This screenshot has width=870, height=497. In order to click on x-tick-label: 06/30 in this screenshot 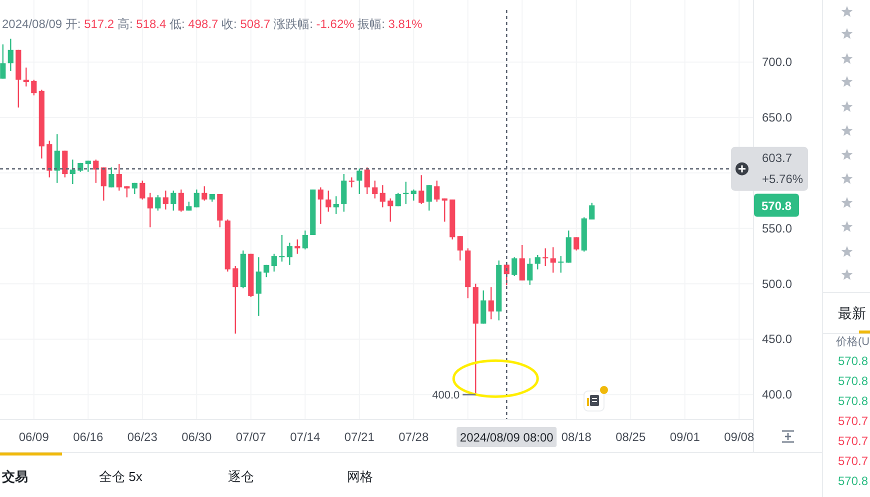, I will do `click(197, 437)`.